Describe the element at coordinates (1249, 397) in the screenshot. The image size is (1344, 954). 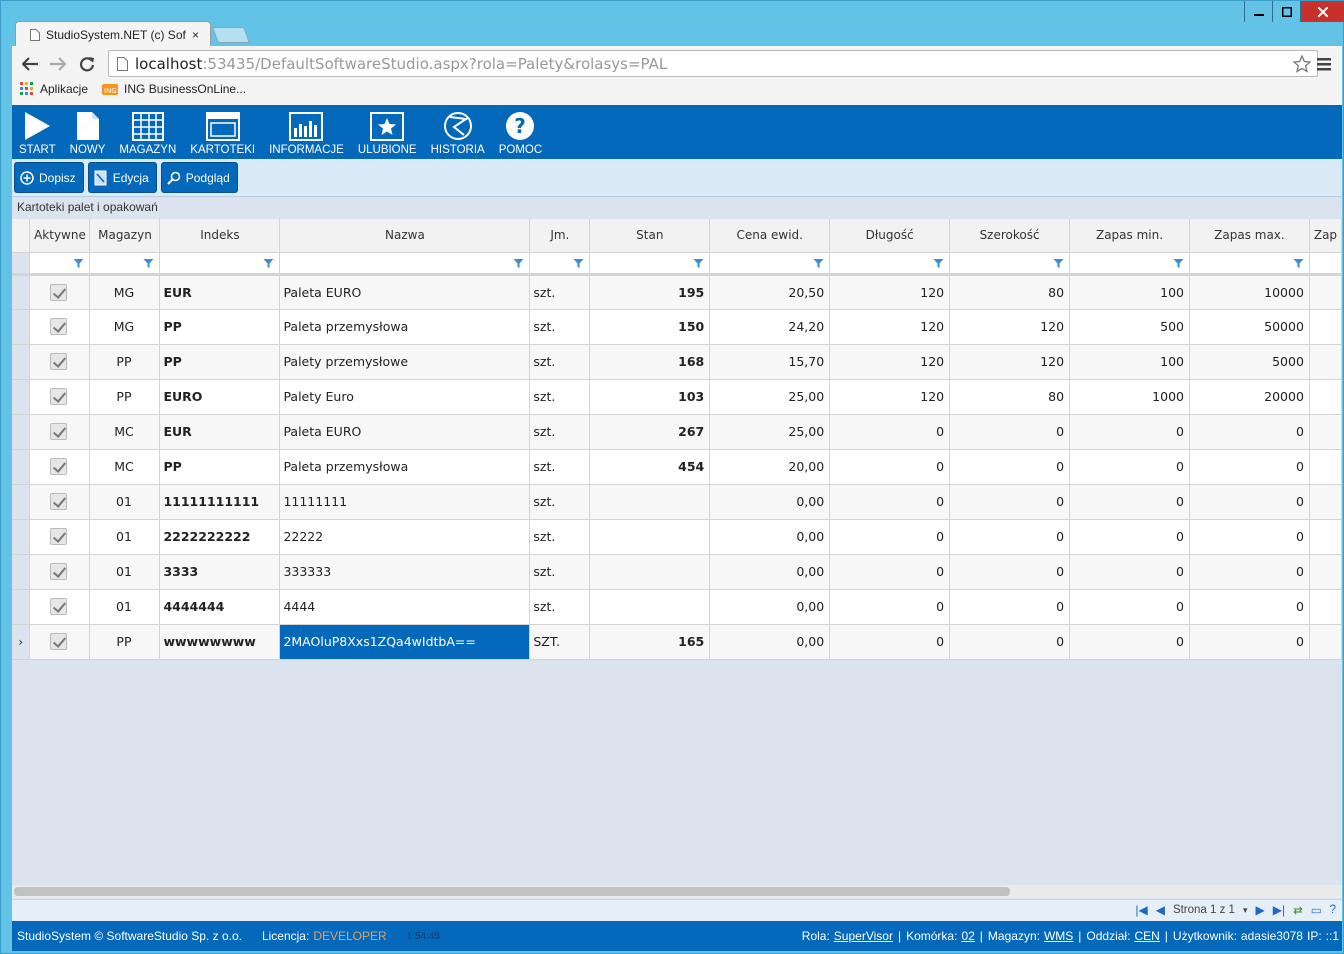
I see `cell-zmax: 20000` at that location.